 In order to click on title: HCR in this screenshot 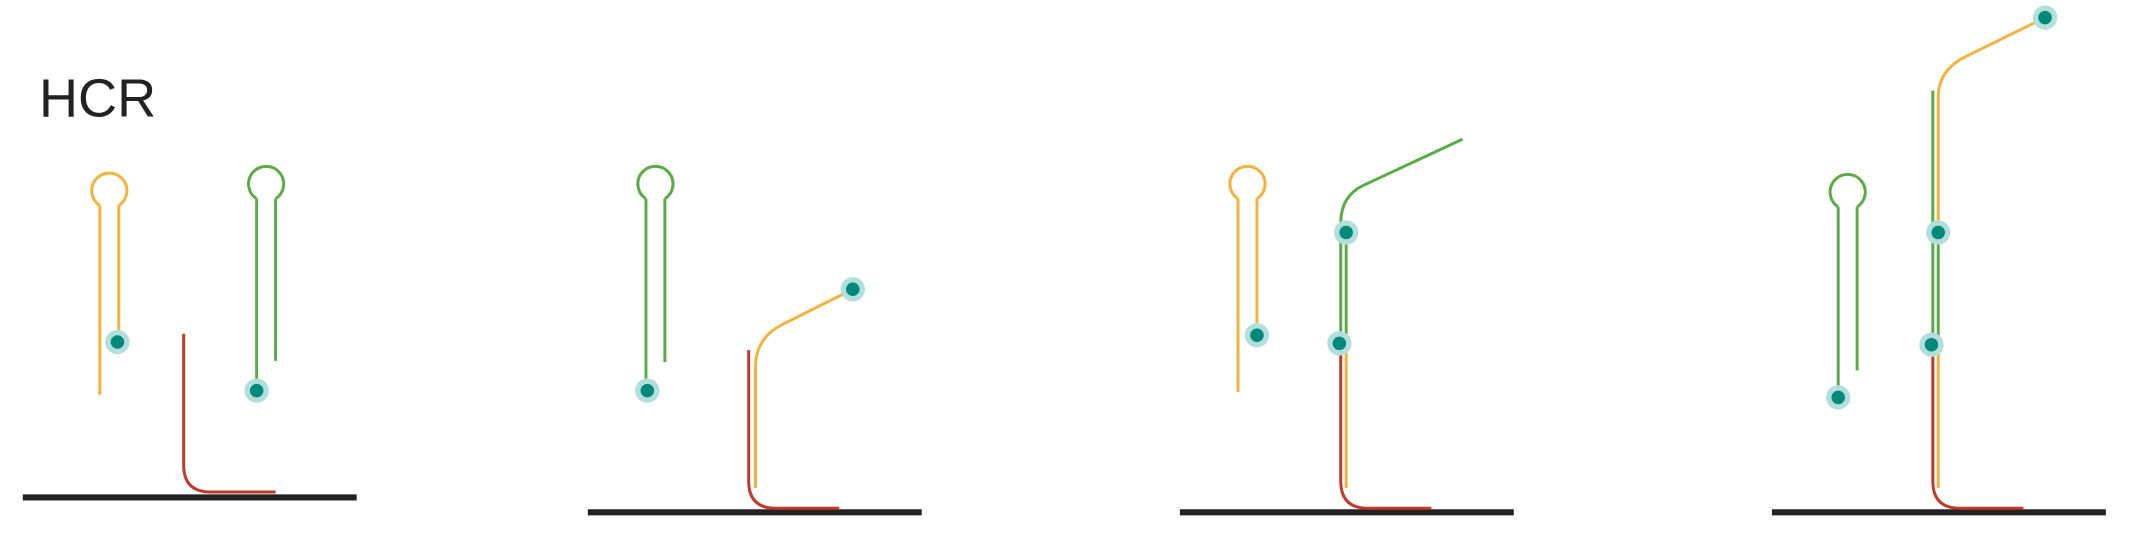, I will do `click(97, 98)`.